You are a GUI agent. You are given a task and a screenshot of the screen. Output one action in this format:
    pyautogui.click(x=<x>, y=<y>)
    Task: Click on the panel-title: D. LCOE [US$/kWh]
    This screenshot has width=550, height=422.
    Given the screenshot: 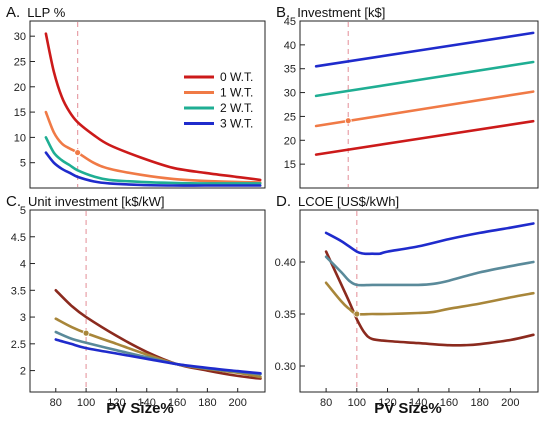 What is the action you would take?
    pyautogui.click(x=337, y=201)
    